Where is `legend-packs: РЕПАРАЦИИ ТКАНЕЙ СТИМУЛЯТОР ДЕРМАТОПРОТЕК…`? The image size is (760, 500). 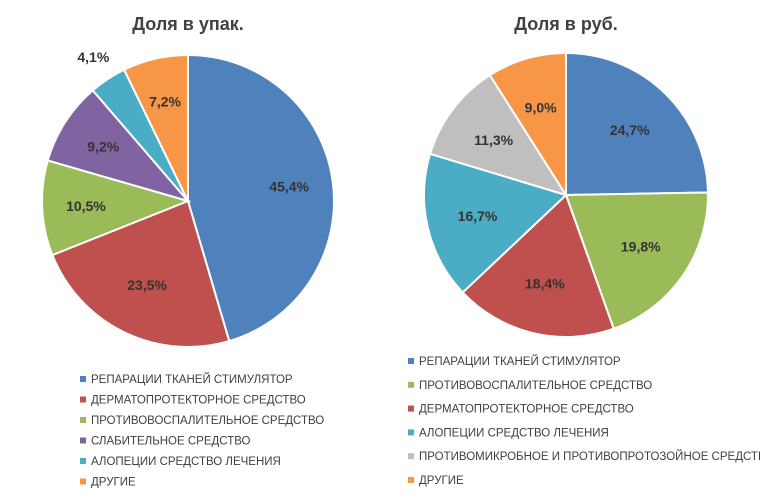 legend-packs: РЕПАРАЦИИ ТКАНЕЙ СТИМУЛЯТОР ДЕРМАТОПРОТЕК… is located at coordinates (202, 431).